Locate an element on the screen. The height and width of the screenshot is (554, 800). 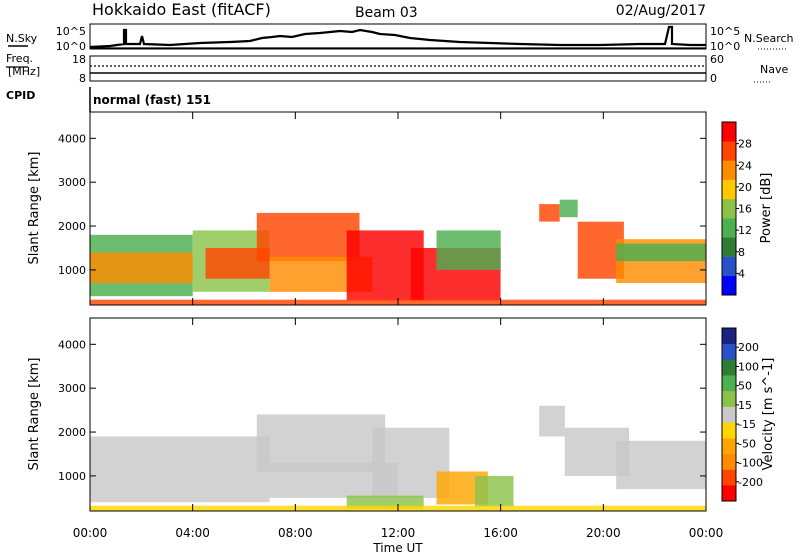
beam-title: Beam 03 is located at coordinates (386, 13).